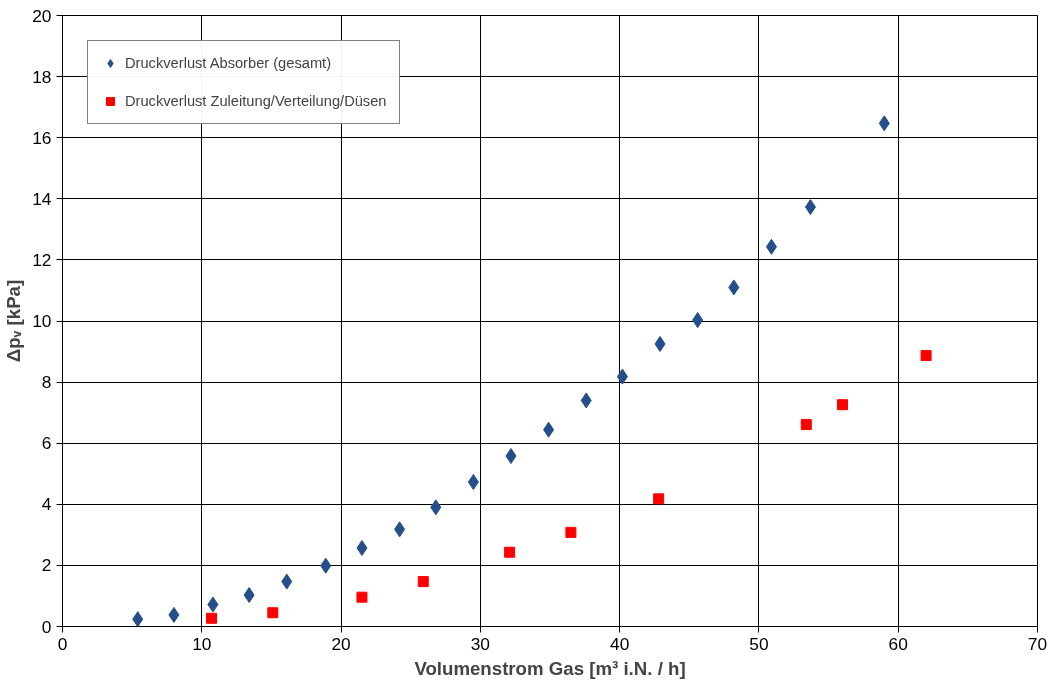  I want to click on y-tick-label: 16, so click(42, 137).